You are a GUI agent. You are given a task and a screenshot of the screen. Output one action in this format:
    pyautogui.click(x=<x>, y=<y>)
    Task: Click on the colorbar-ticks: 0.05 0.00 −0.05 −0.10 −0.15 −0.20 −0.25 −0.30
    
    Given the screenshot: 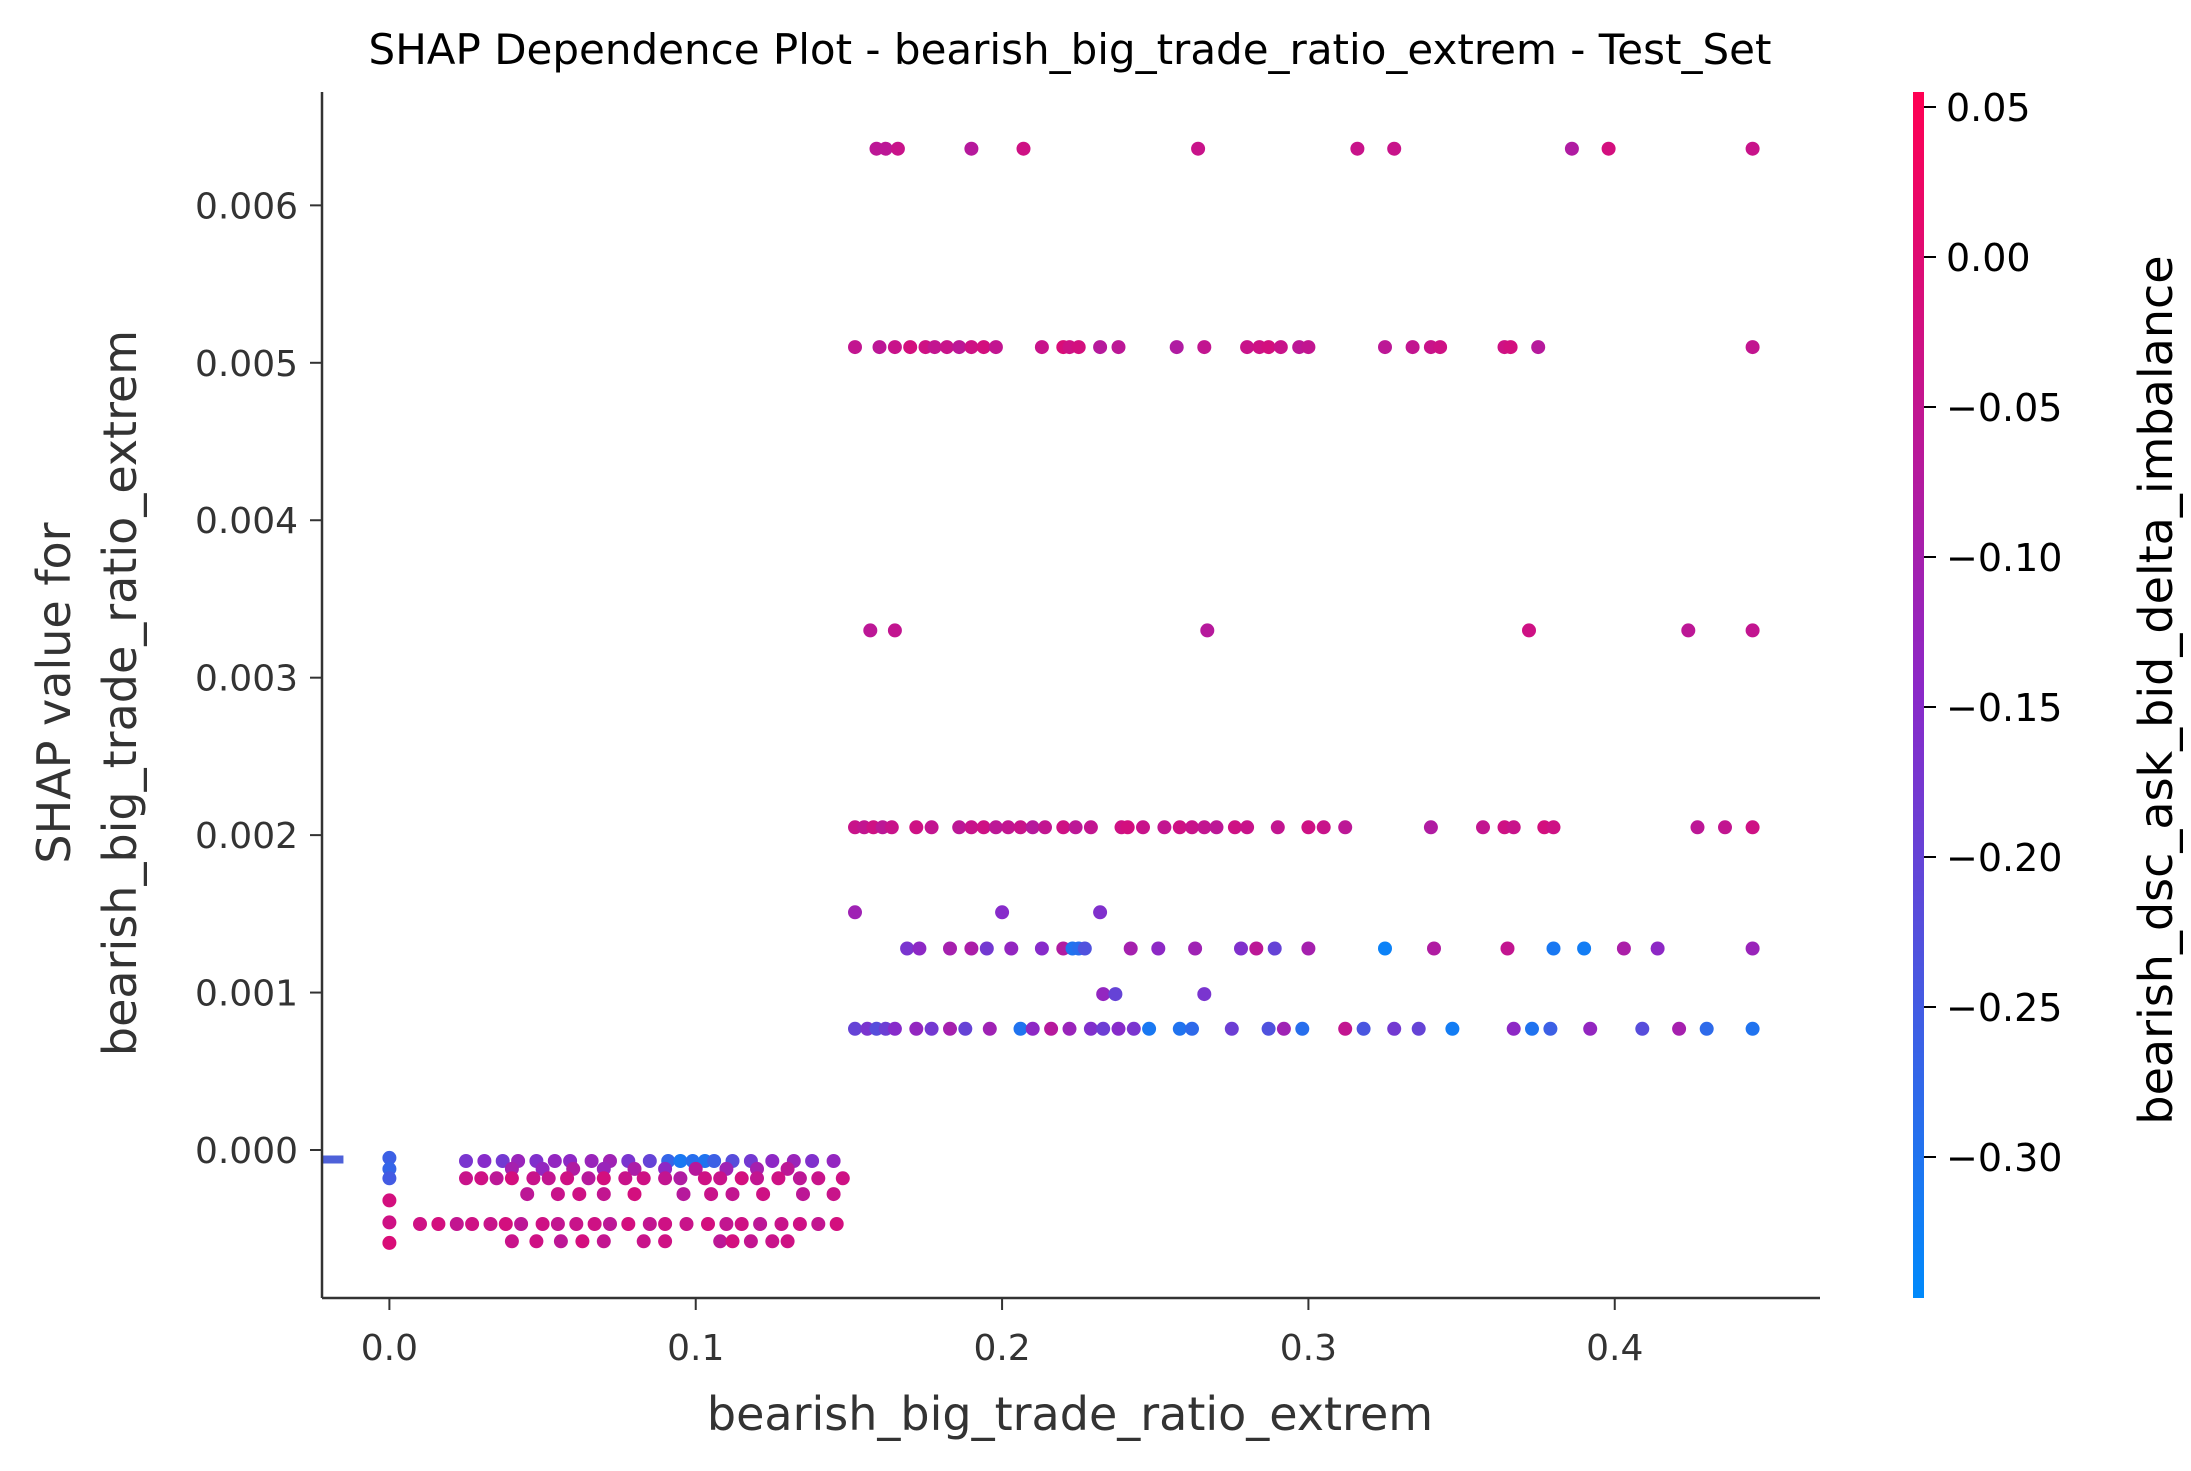 What is the action you would take?
    pyautogui.click(x=1993, y=633)
    